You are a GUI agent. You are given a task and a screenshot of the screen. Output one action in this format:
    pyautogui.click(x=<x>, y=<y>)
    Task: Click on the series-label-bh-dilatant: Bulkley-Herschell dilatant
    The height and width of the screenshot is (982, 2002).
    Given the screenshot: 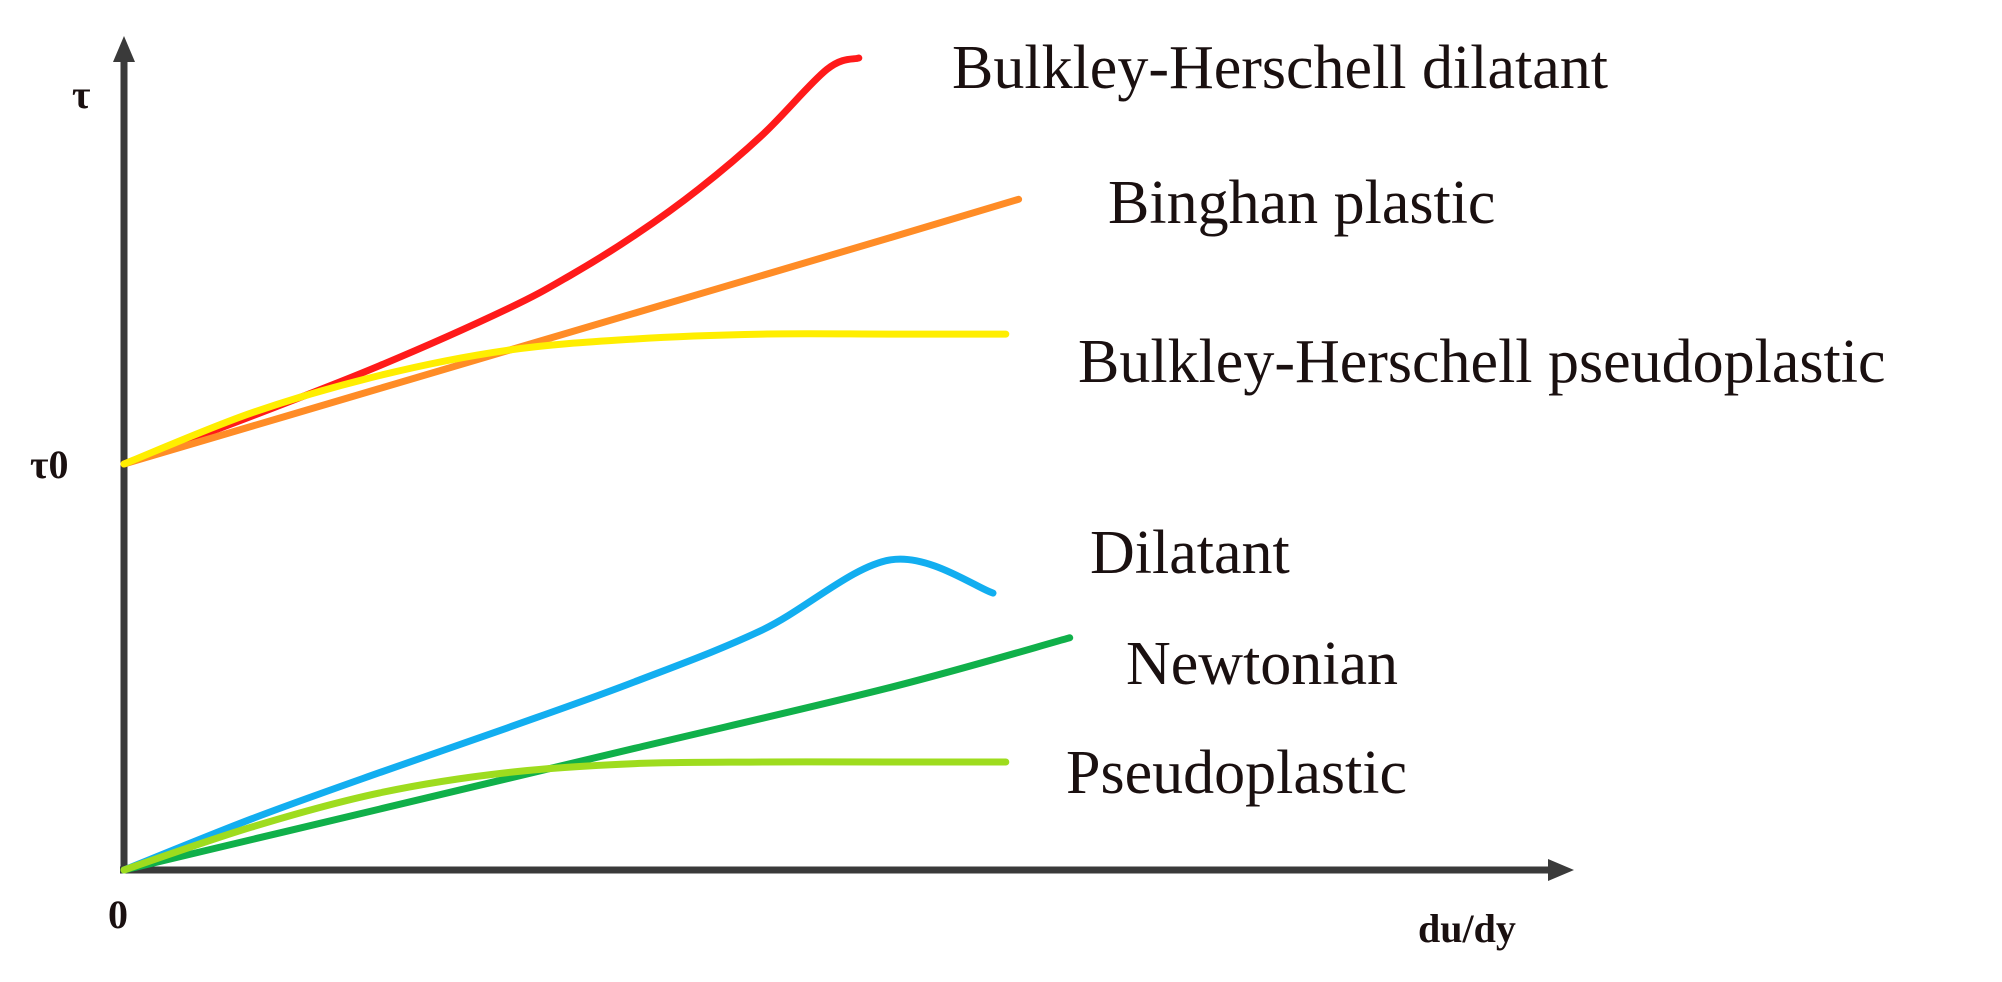 What is the action you would take?
    pyautogui.click(x=1280, y=68)
    